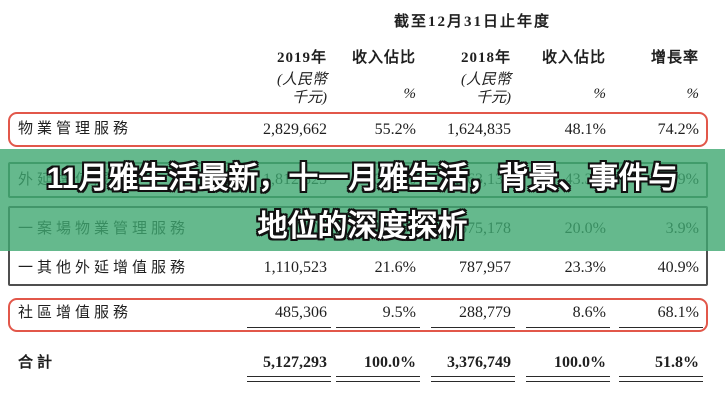 The width and height of the screenshot is (725, 400). Describe the element at coordinates (589, 312) in the screenshot. I see `value-cell: 8.6%` at that location.